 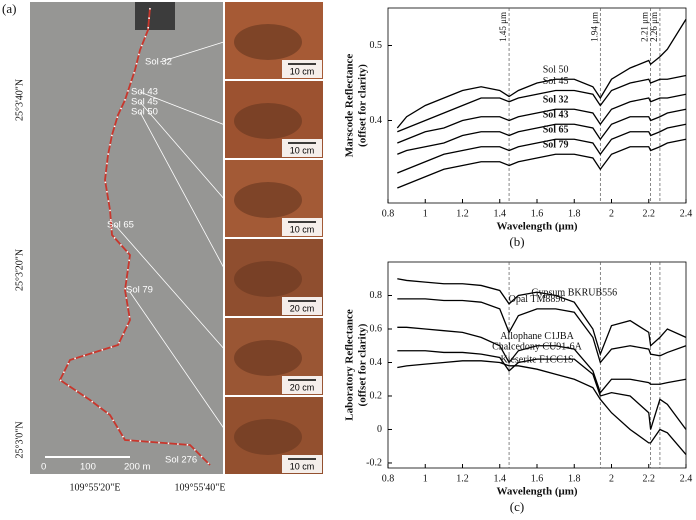 I want to click on panel-label: (a), so click(x=9, y=8).